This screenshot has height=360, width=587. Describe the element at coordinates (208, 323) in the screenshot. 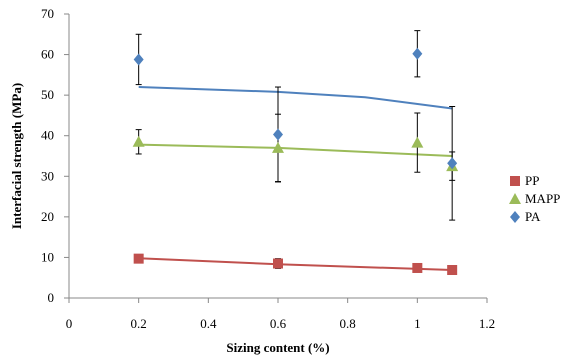

I see `x-tick-label: 0.4` at that location.